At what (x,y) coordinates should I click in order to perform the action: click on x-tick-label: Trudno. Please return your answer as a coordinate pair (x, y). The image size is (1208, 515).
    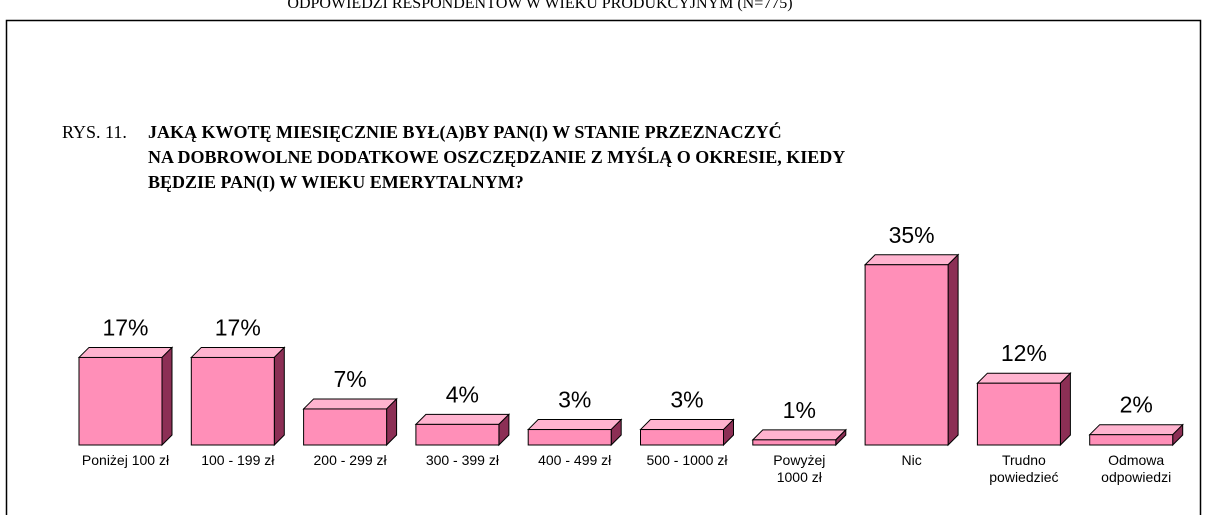
    Looking at the image, I should click on (1024, 460).